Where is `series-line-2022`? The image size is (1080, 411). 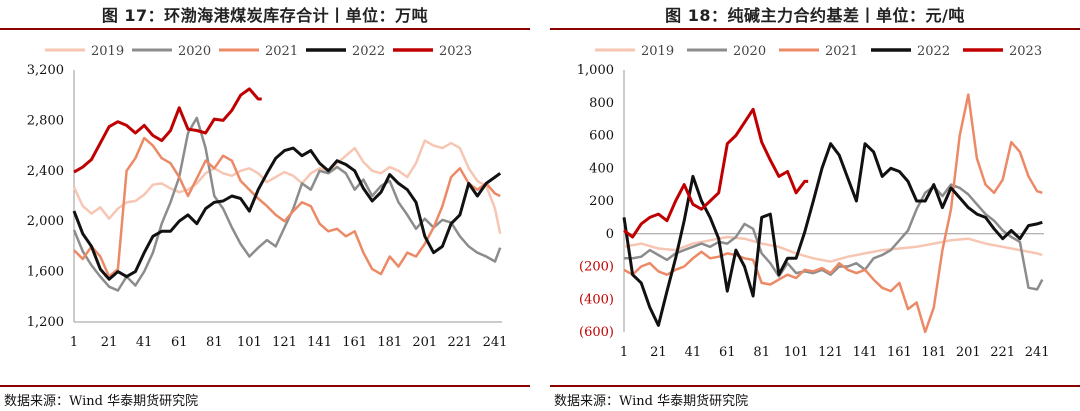 series-line-2022 is located at coordinates (287, 213).